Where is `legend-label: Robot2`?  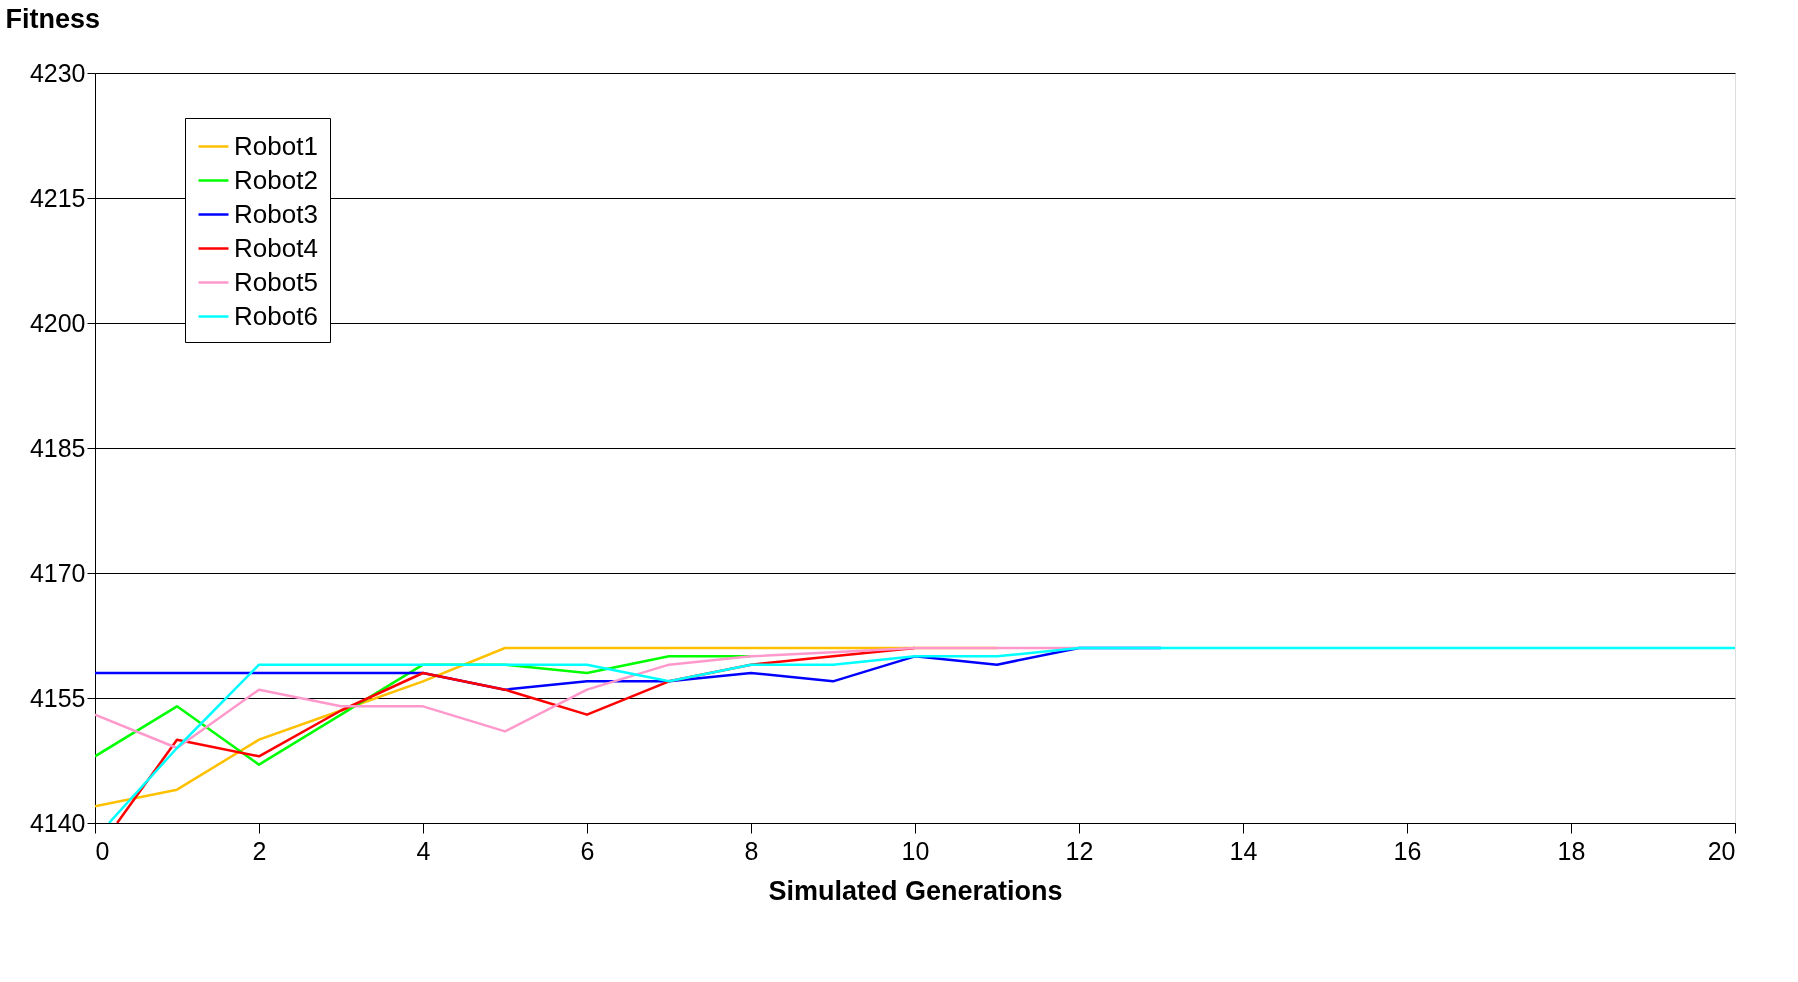
legend-label: Robot2 is located at coordinates (276, 179).